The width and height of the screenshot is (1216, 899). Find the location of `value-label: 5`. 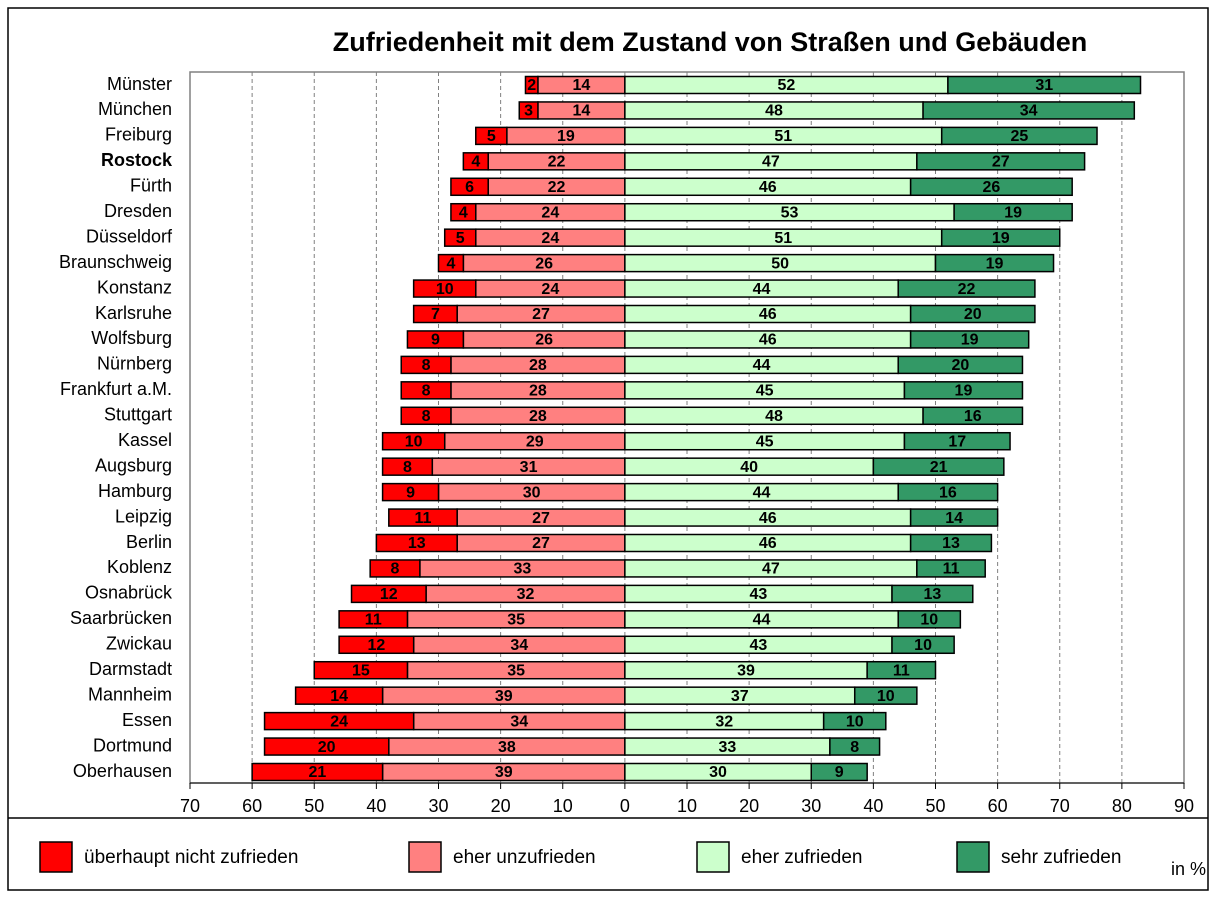

value-label: 5 is located at coordinates (491, 136).